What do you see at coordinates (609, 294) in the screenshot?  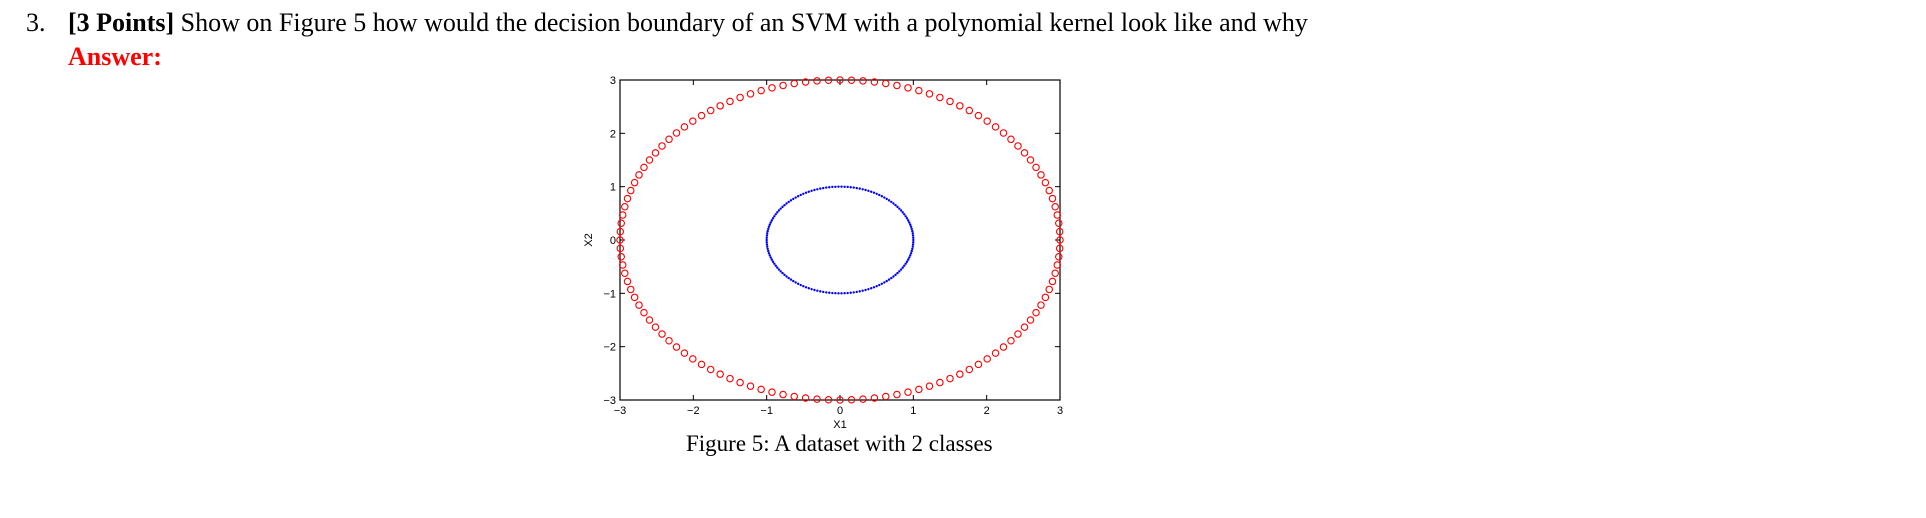 I see `y-tick-label: −1` at bounding box center [609, 294].